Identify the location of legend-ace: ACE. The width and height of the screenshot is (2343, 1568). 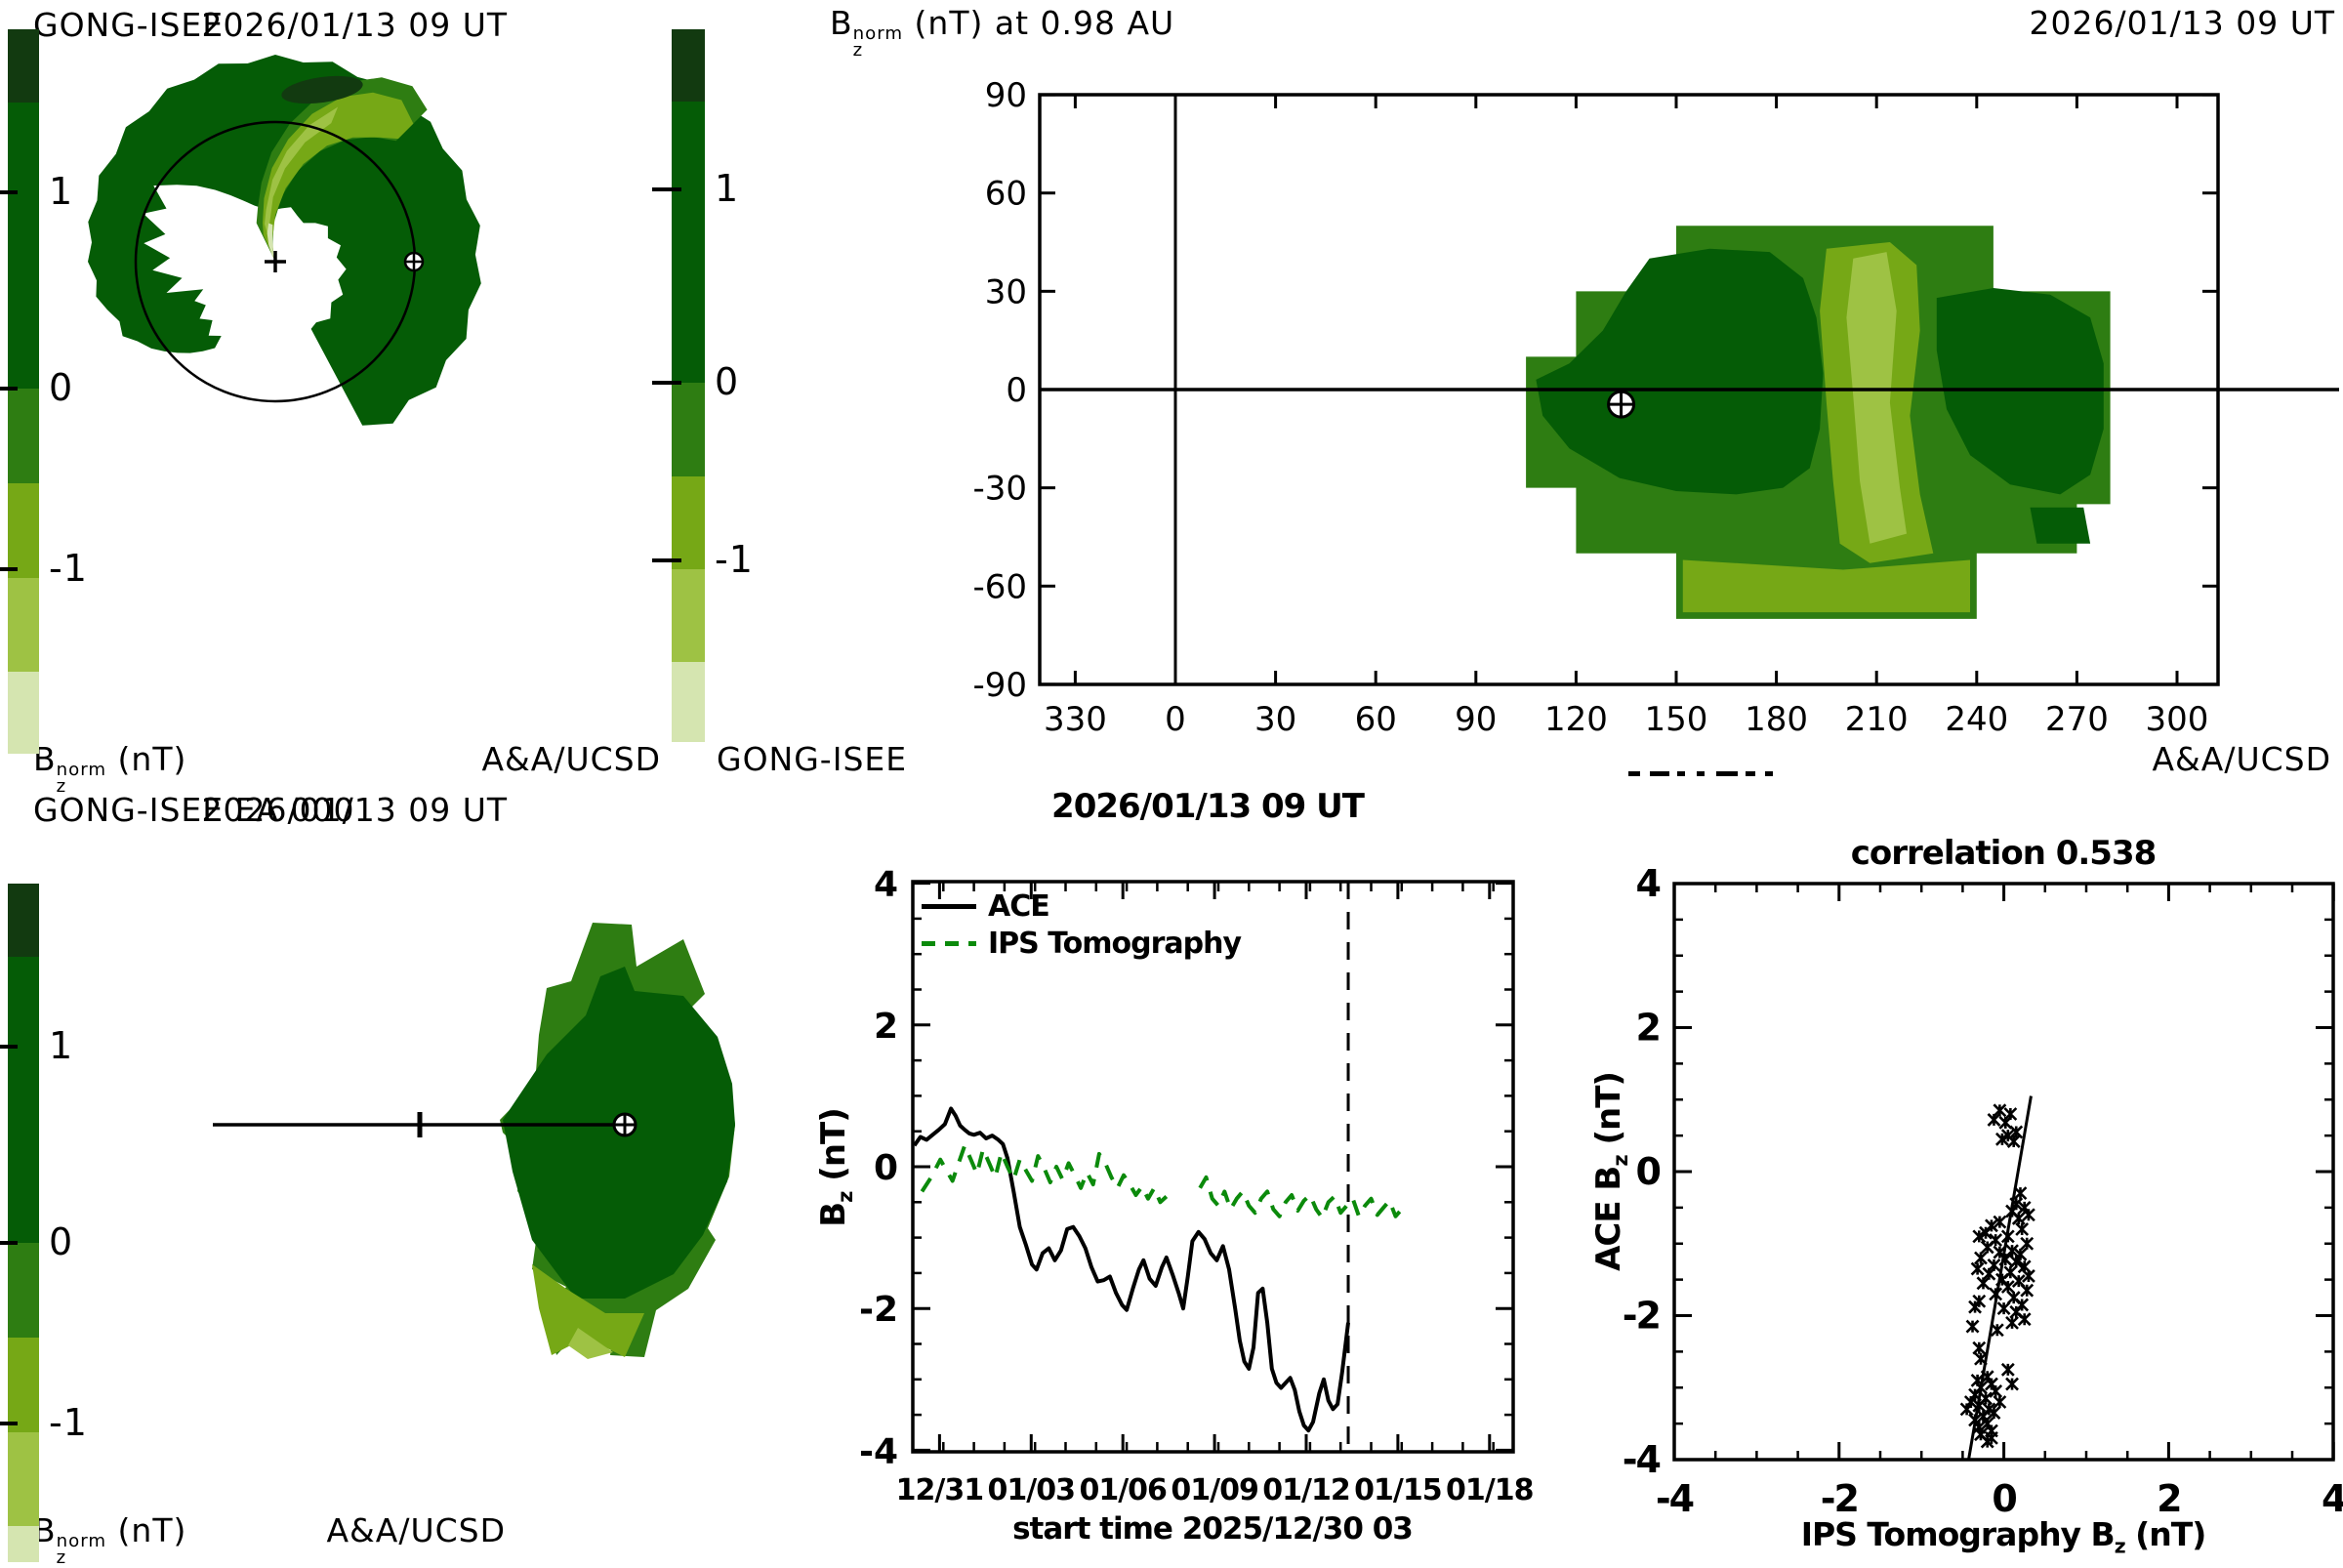
(986, 906).